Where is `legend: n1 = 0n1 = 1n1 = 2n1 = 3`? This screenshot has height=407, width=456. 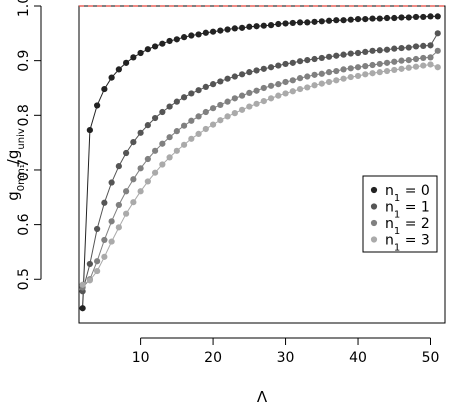 legend: n1 = 0n1 = 1n1 = 2n1 = 3 is located at coordinates (400, 214).